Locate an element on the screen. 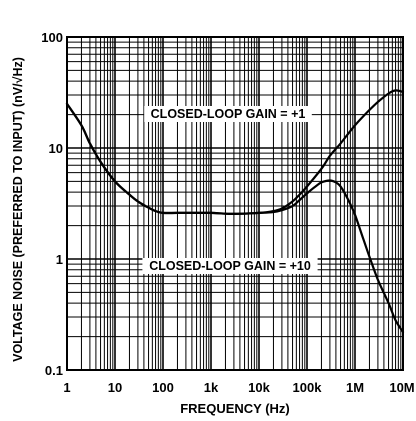  x-tick-label: 1k is located at coordinates (211, 387).